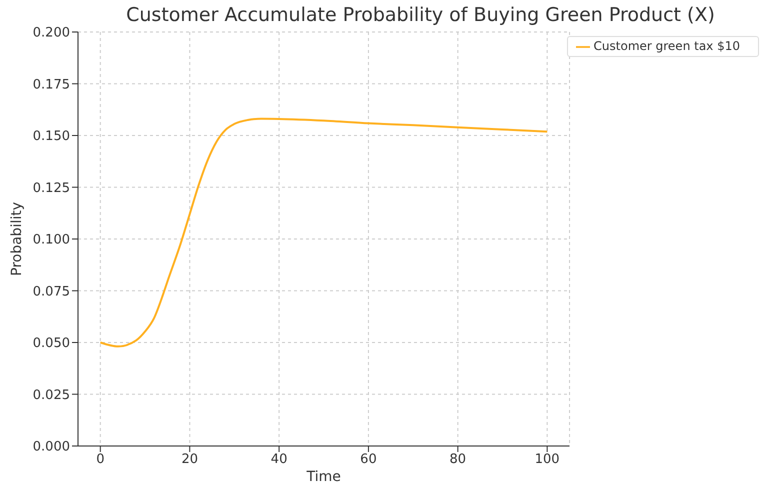 This screenshot has height=487, width=763. What do you see at coordinates (51, 188) in the screenshot?
I see `y-tick-label: 0.125` at bounding box center [51, 188].